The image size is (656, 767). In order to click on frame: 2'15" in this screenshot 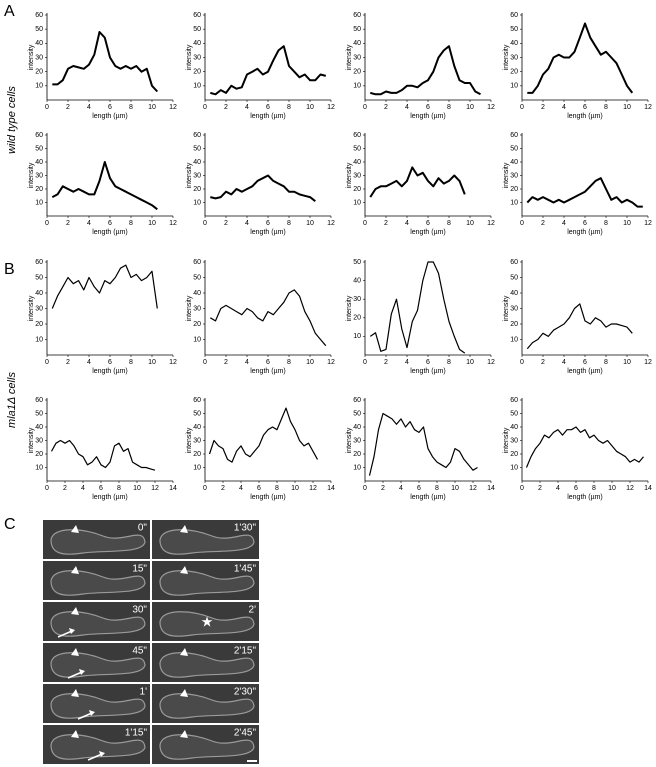, I will do `click(205, 662)`.